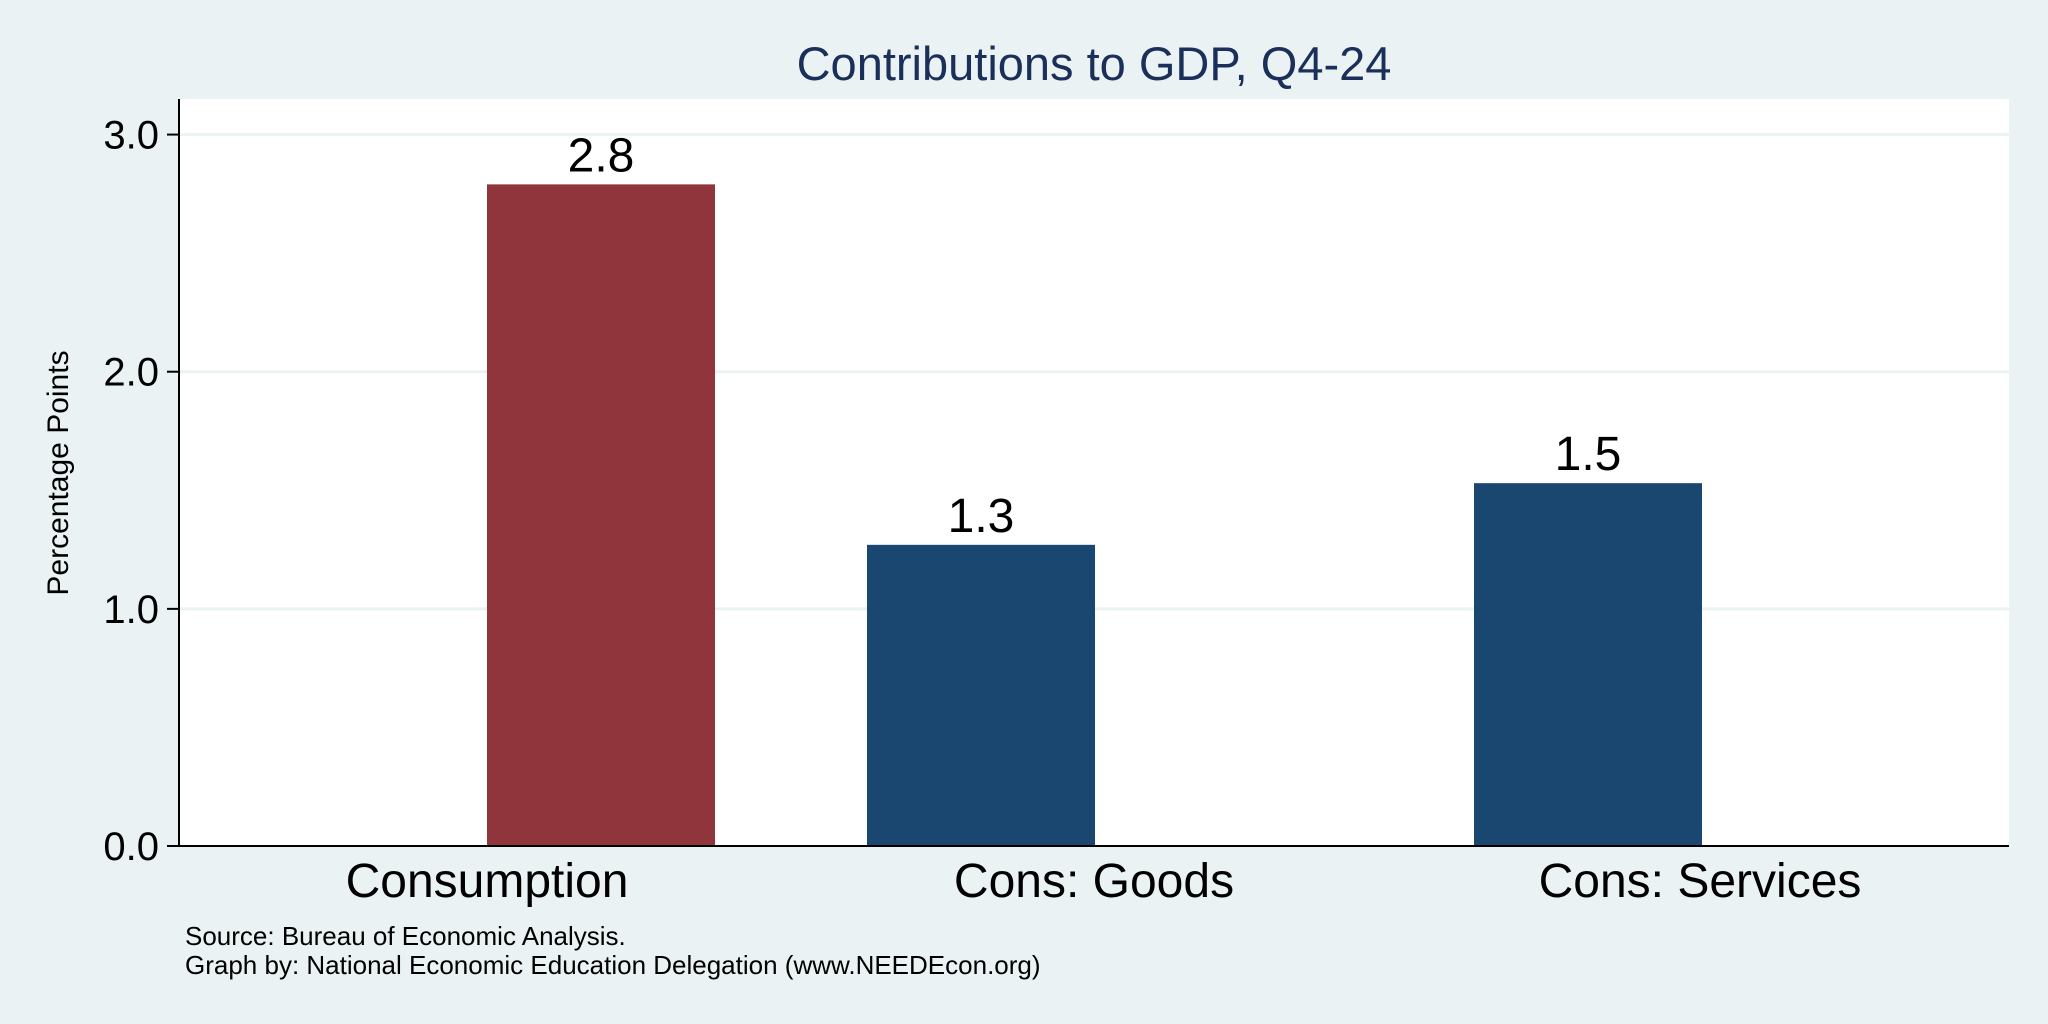 This screenshot has width=2048, height=1024. Describe the element at coordinates (1094, 881) in the screenshot. I see `x-tick-label-1: Cons: Goods` at that location.